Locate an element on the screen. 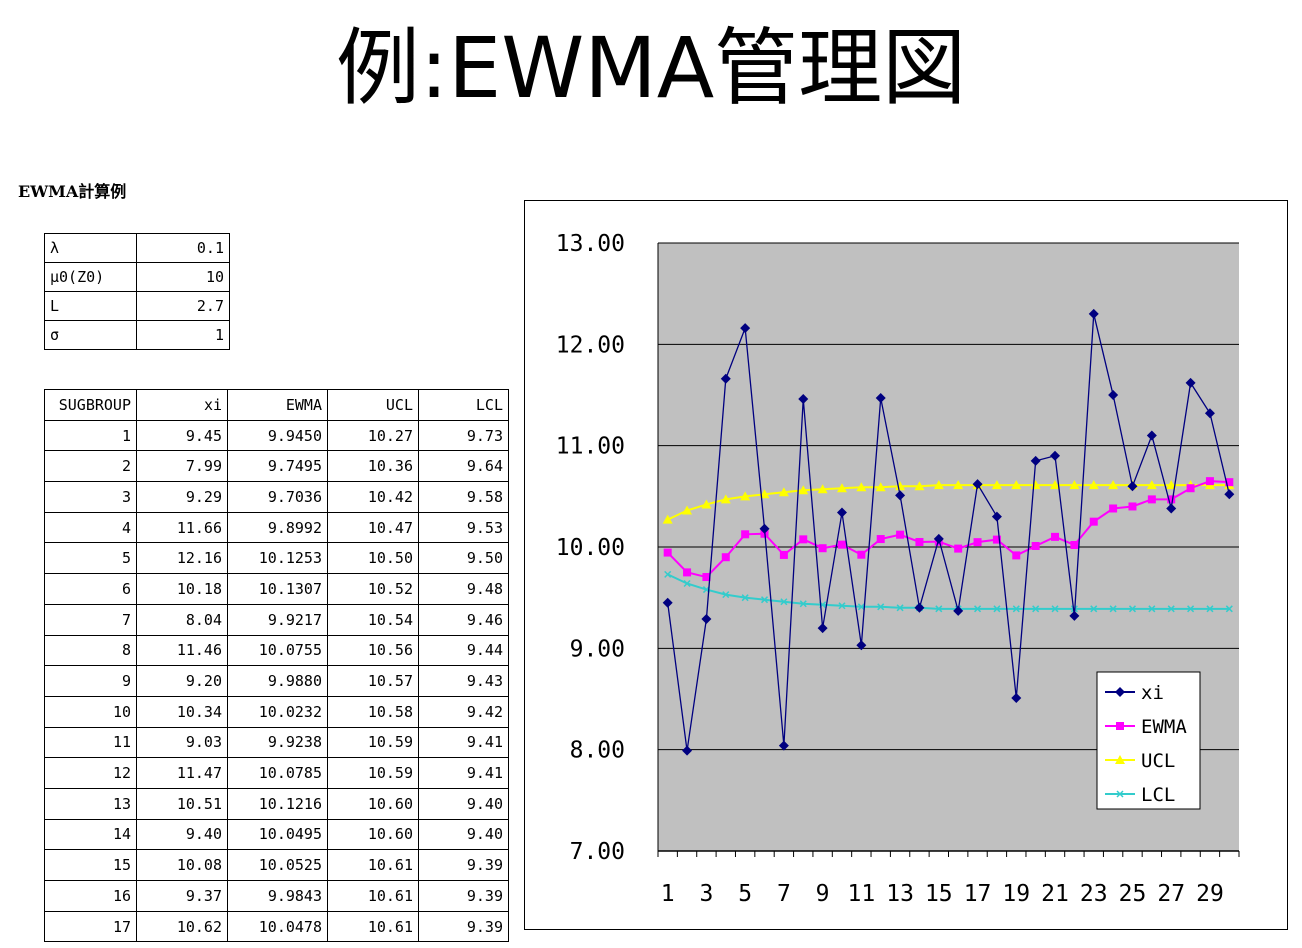 This screenshot has width=1302, height=948. xi-cell: 8.04 is located at coordinates (182, 619).